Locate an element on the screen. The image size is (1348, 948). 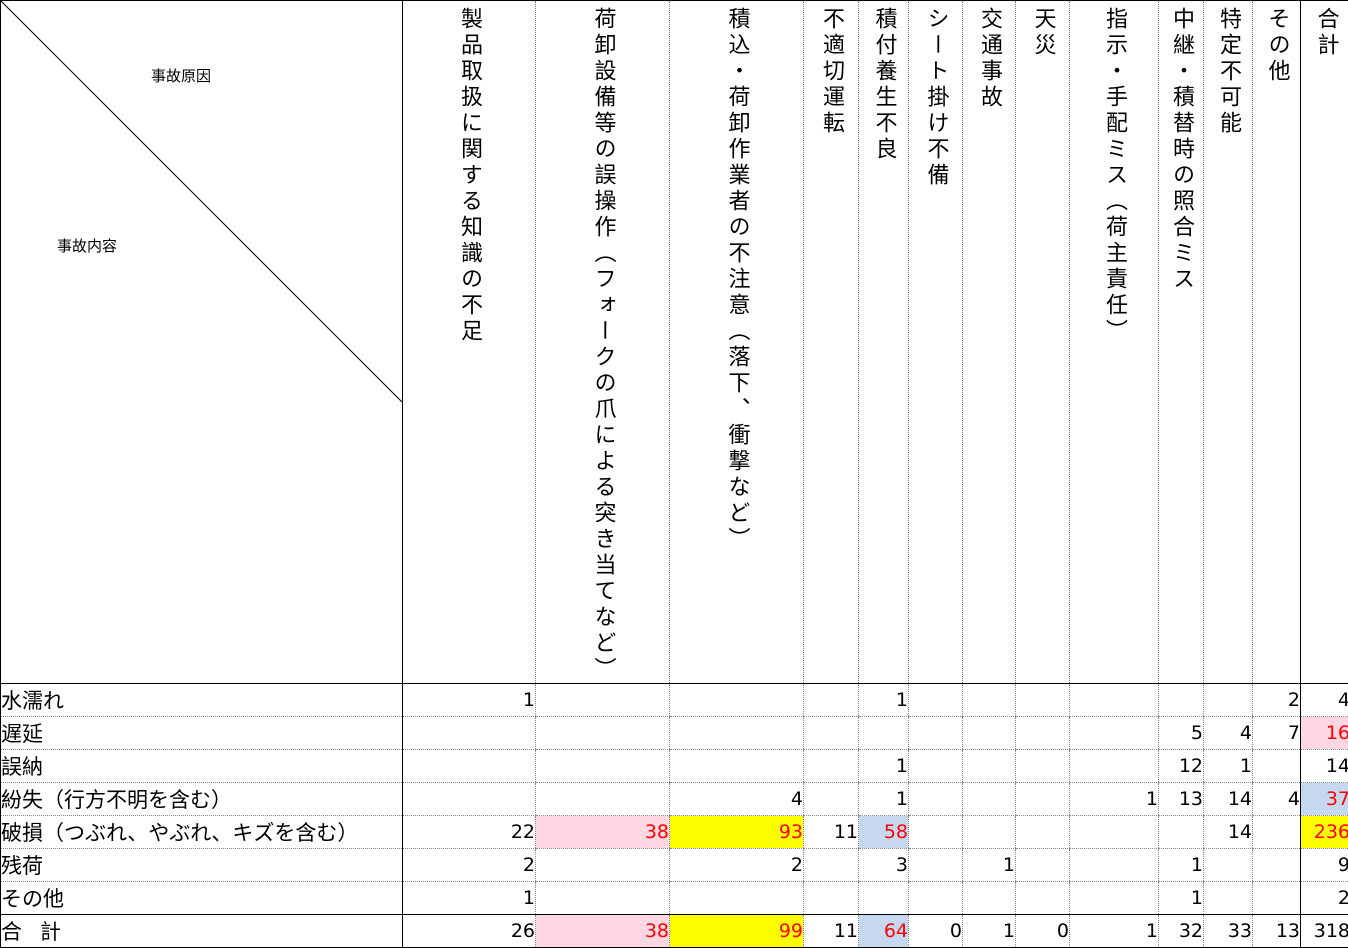
col-header-instruction: 指示・手配ミス（荷主責任） is located at coordinates (1114, 342).